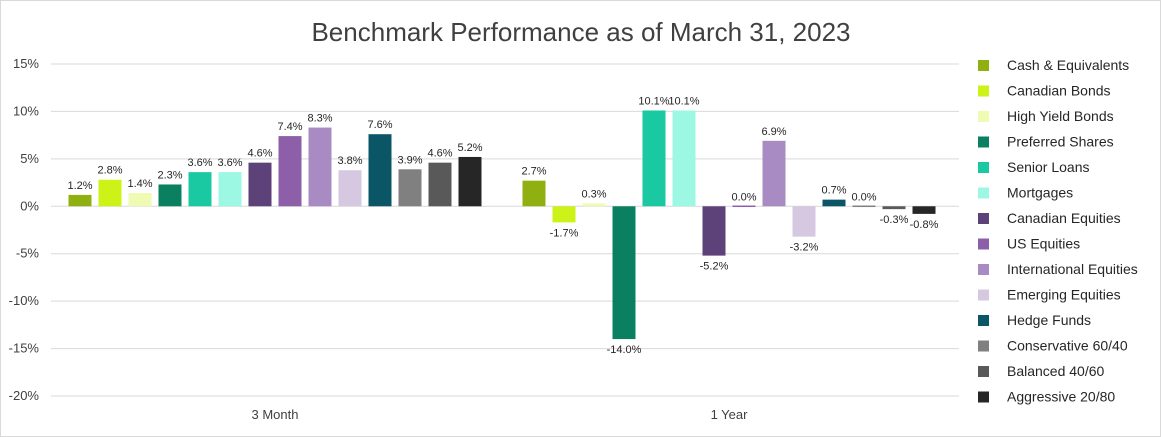 The height and width of the screenshot is (437, 1161). I want to click on legend-label: Emerging Equities, so click(1064, 295).